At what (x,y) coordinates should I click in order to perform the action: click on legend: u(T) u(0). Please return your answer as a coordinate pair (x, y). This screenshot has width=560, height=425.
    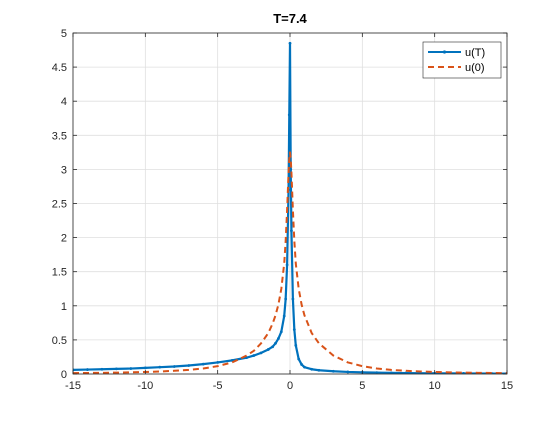
    Looking at the image, I should click on (462, 60).